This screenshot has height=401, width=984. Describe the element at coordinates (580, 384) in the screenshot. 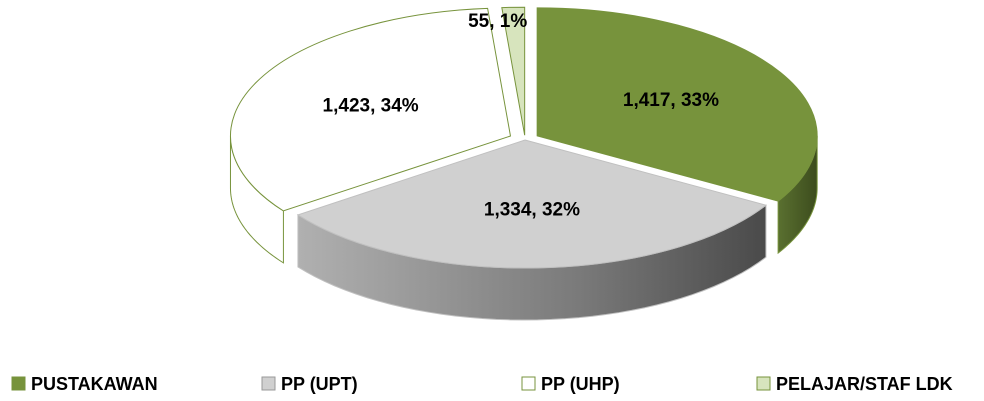

I see `legend-label: PP (UHP)` at that location.